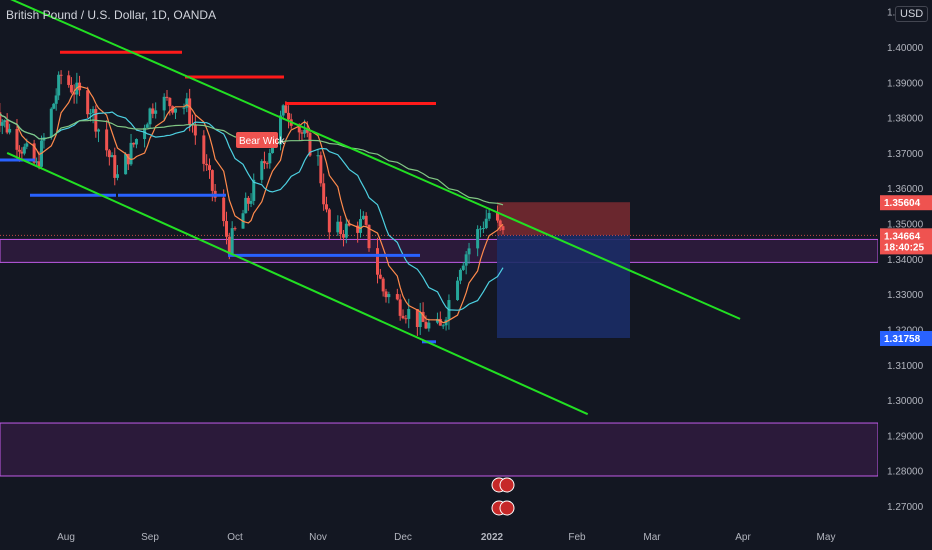  I want to click on time-axis: Aug Sep Oct Nov Dec 2022 Feb Mar Apr May, so click(446, 537).